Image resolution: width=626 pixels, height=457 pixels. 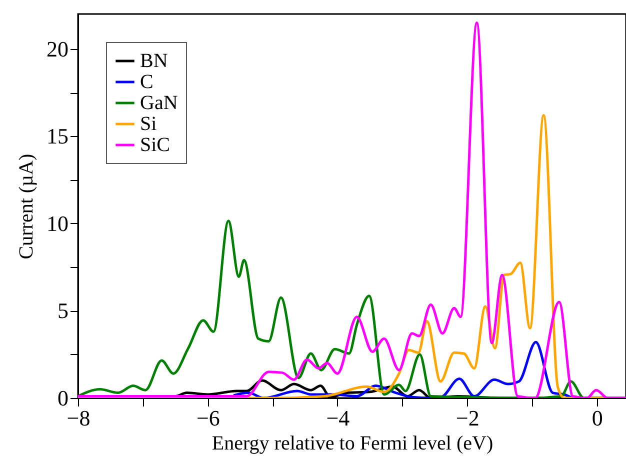 I want to click on legend-label: GaN, so click(x=159, y=103).